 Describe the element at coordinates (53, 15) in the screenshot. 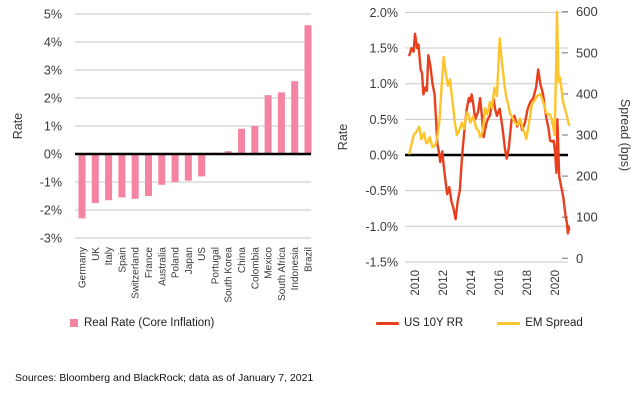

I see `y-tick-label: 5%` at that location.